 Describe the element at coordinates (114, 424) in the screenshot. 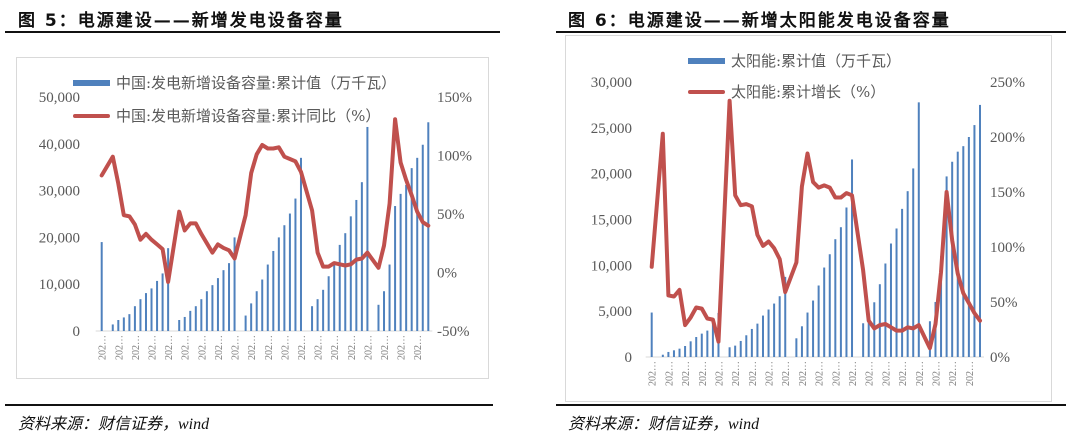

I see `figure-5-source: 资料来源：财信证券，wind` at that location.